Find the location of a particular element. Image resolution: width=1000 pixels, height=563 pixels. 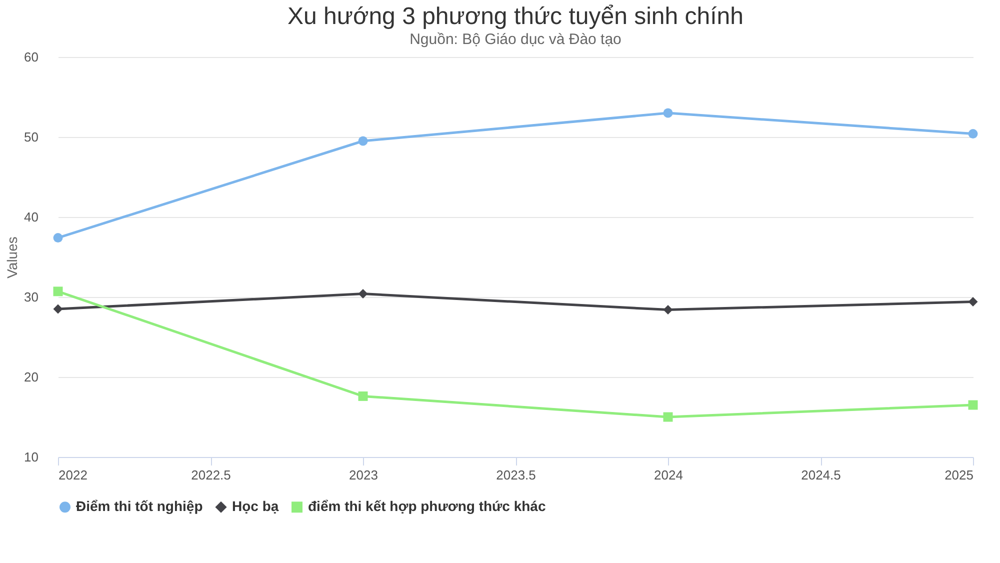

y-tick-label: 40 is located at coordinates (31, 217).